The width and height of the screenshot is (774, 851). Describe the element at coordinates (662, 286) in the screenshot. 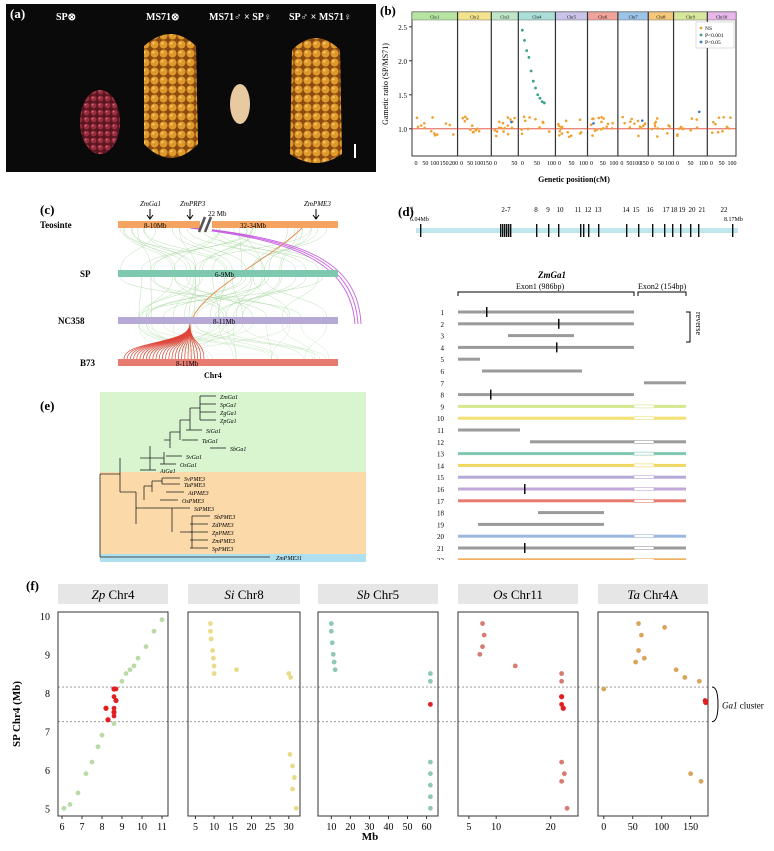

I see `exon2-label: Exon2 (154bp)` at that location.